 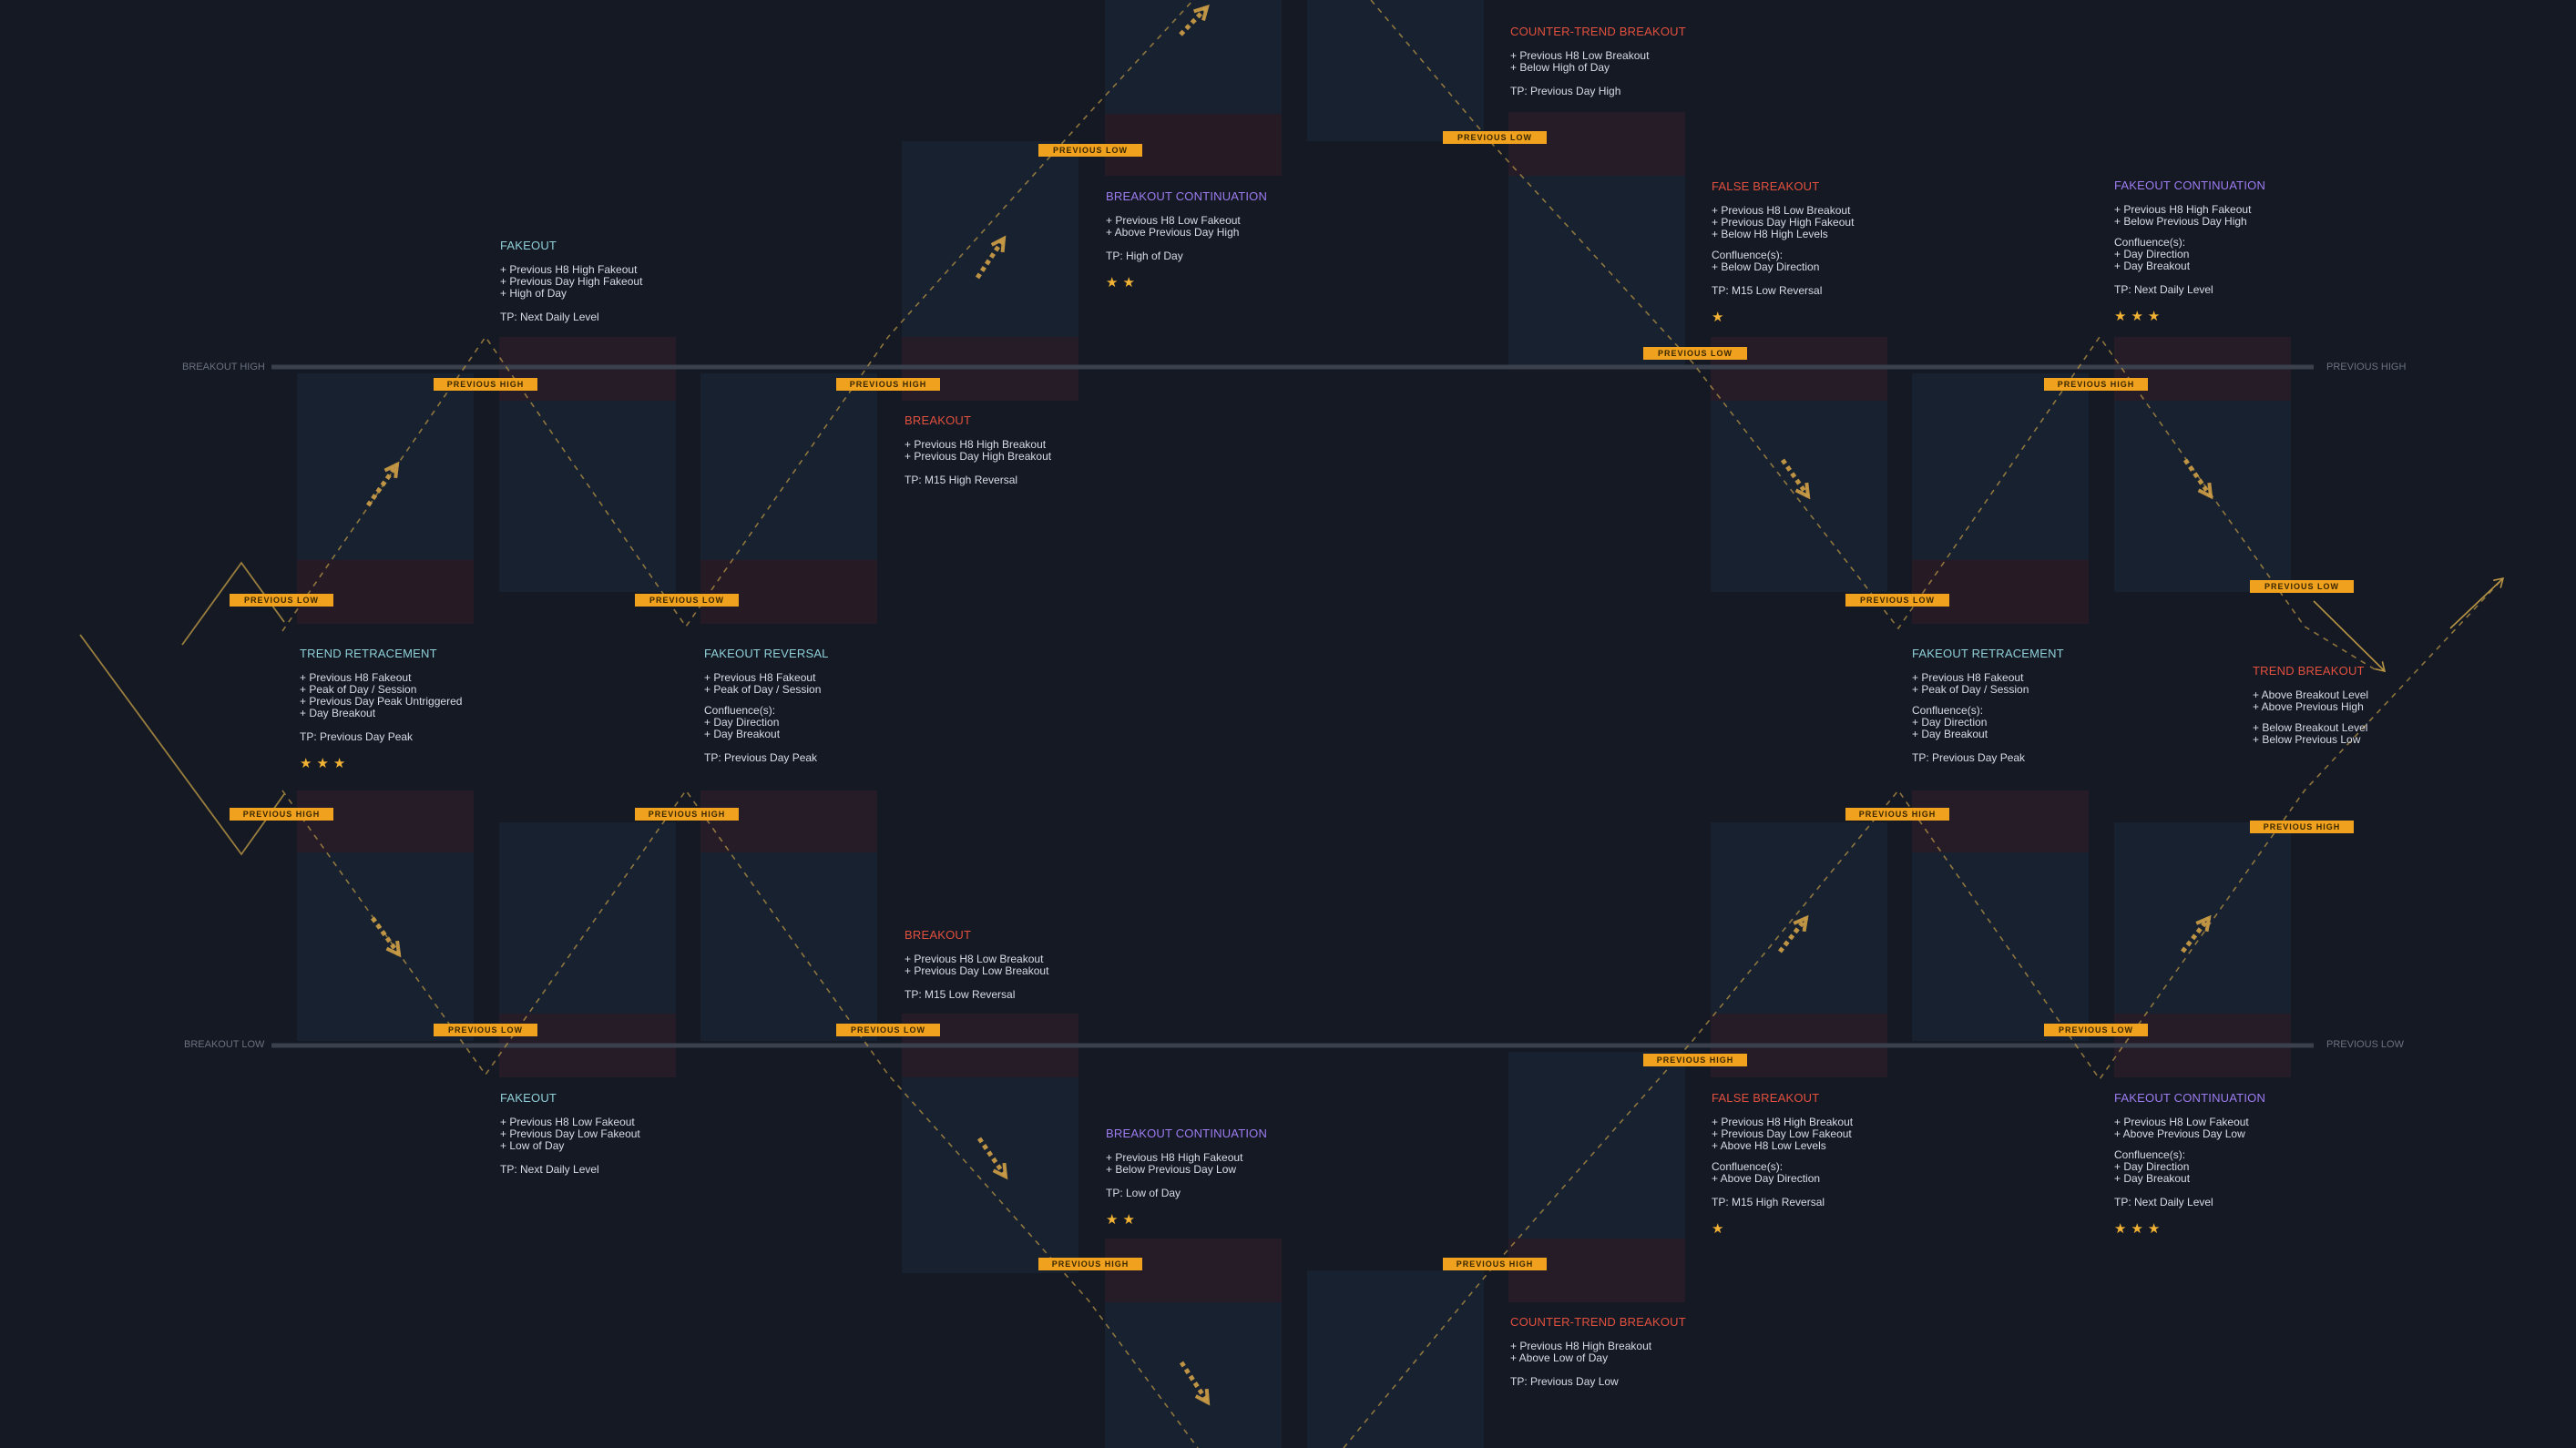 What do you see at coordinates (533, 294) in the screenshot?
I see `card-line: + High of Day` at bounding box center [533, 294].